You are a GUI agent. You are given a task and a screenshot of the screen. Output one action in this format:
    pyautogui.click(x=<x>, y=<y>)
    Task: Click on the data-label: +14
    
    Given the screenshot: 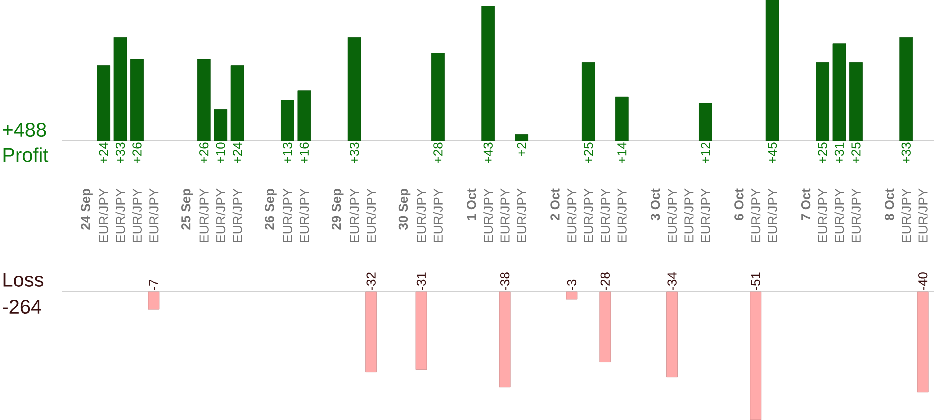 What is the action you would take?
    pyautogui.click(x=622, y=153)
    